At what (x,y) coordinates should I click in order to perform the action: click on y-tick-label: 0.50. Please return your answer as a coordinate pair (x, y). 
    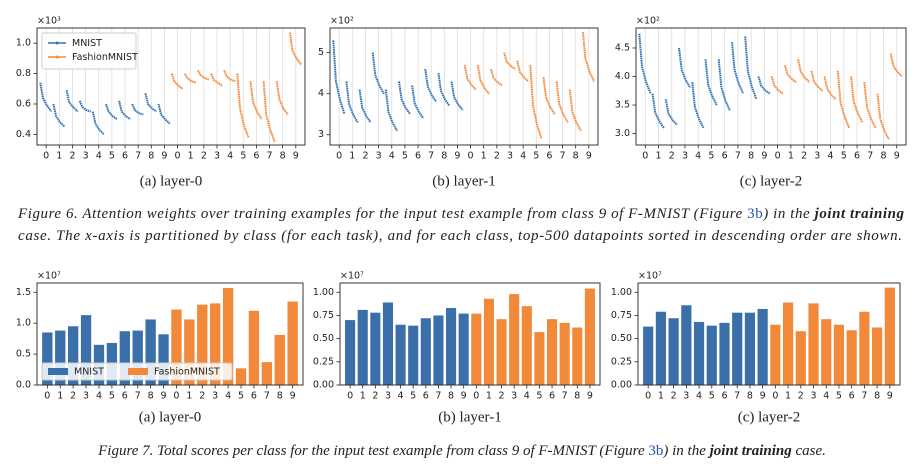
    Looking at the image, I should click on (621, 338).